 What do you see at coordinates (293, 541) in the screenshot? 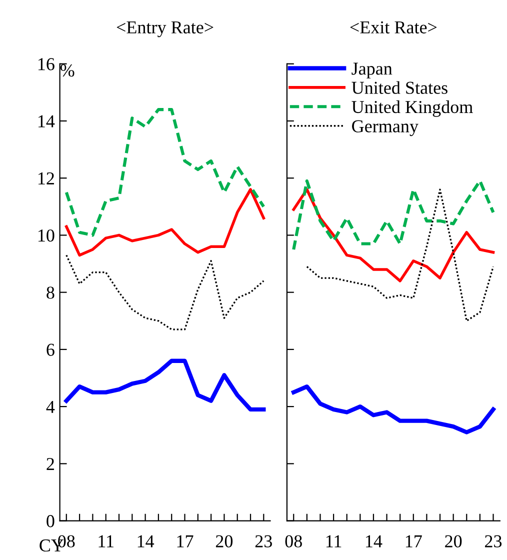
I see `x-tick-label: 08` at bounding box center [293, 541].